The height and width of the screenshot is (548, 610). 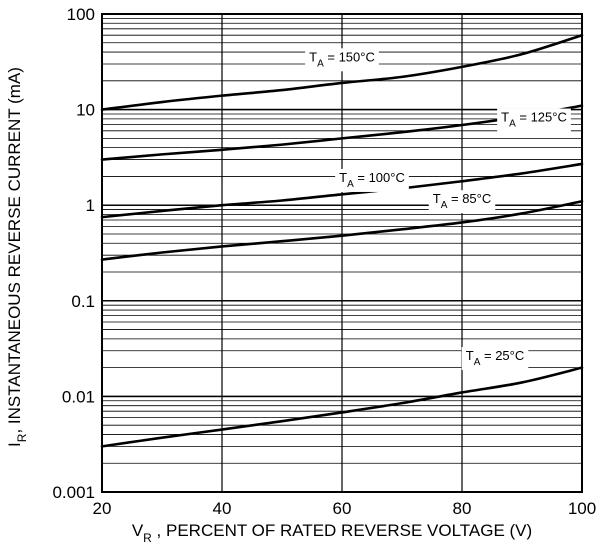 What do you see at coordinates (81, 14) in the screenshot?
I see `y-tick-label: 100` at bounding box center [81, 14].